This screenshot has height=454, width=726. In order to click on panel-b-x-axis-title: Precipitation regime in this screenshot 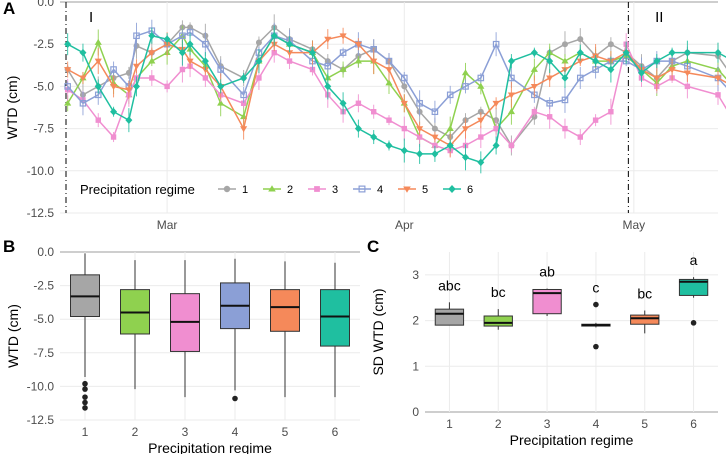, I will do `click(210, 447)`.